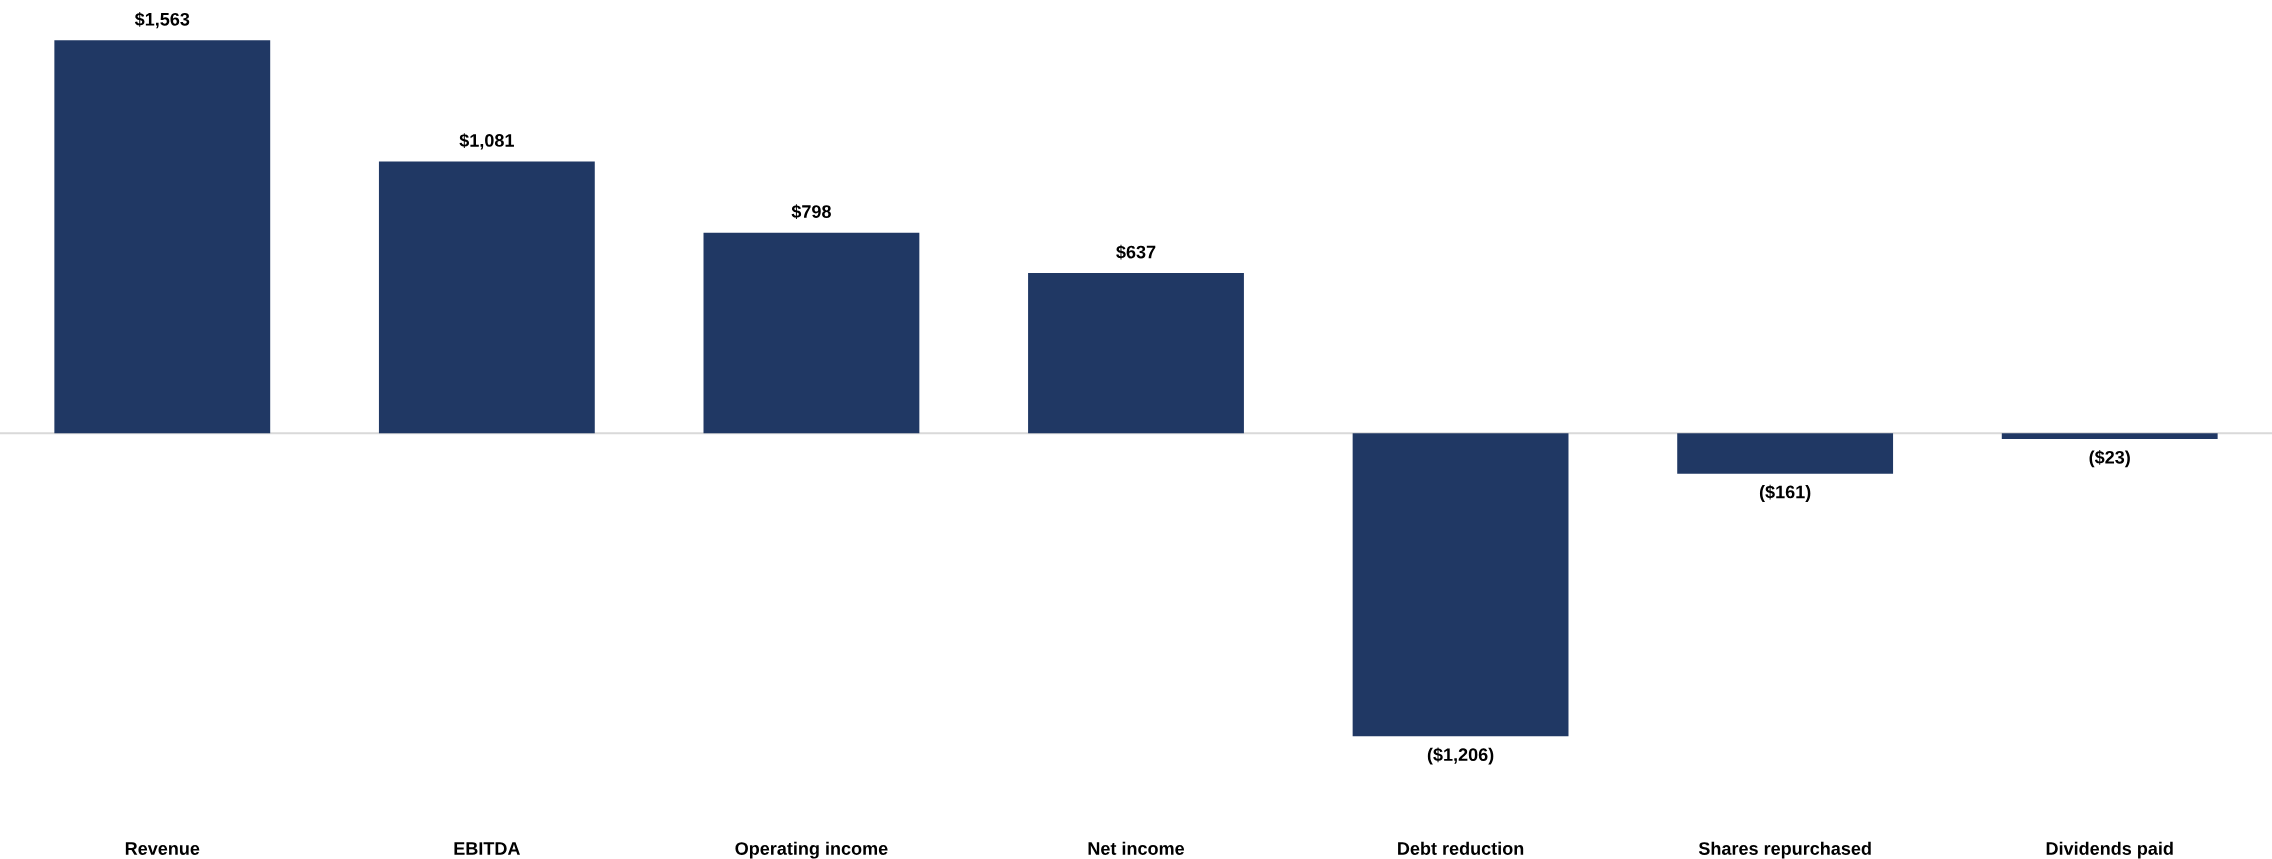  What do you see at coordinates (1136, 848) in the screenshot?
I see `x-tick-label: Net income` at bounding box center [1136, 848].